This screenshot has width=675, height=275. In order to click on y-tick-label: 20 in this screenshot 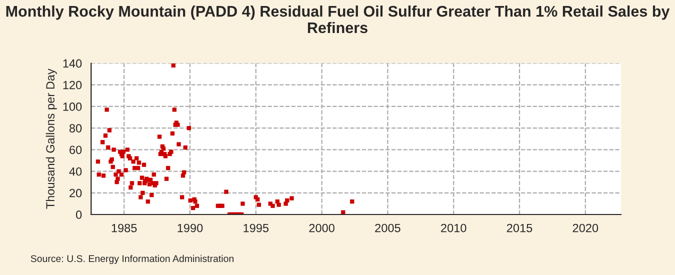, I will do `click(76, 193)`.